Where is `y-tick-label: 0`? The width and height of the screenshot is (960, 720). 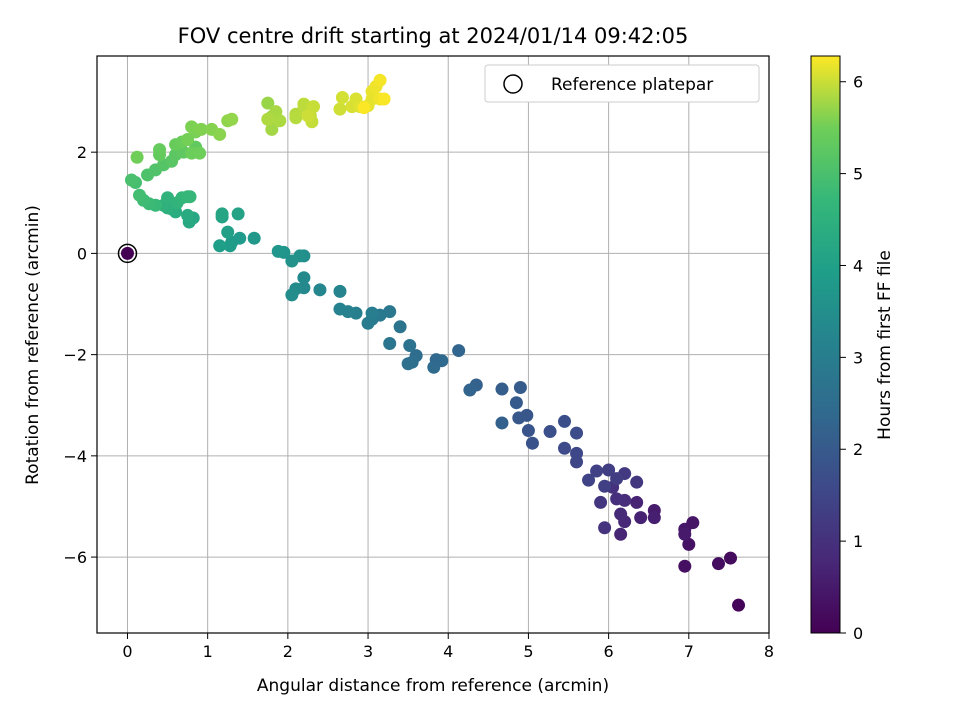 y-tick-label: 0 is located at coordinates (82, 253).